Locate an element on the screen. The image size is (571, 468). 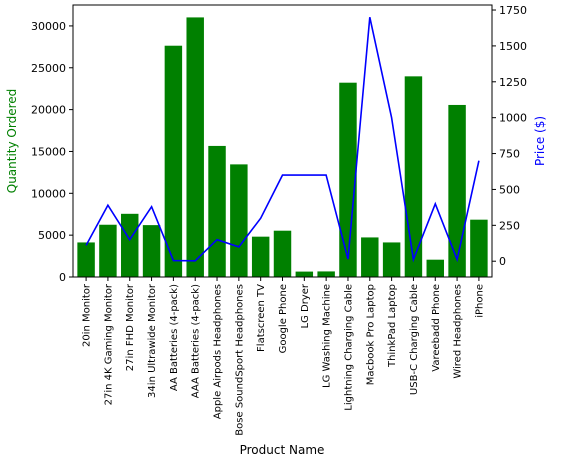
y-tick-label: 5000 is located at coordinates (52, 235).